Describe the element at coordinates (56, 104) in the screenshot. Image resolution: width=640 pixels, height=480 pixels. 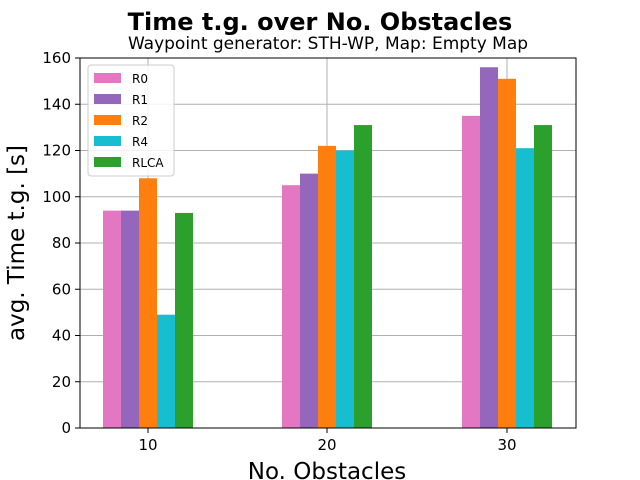
I see `y-tick-label: 140` at that location.